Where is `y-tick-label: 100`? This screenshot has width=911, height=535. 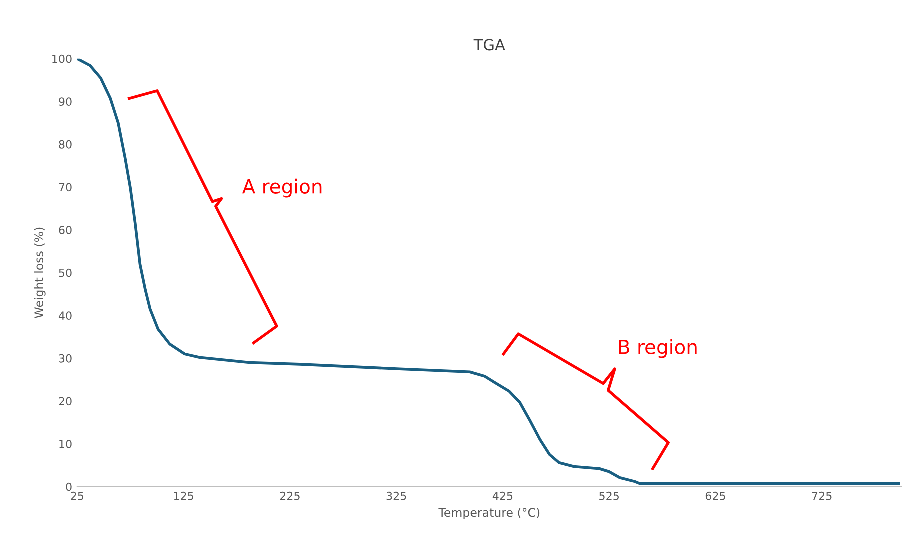
y-tick-label: 100 is located at coordinates (62, 59).